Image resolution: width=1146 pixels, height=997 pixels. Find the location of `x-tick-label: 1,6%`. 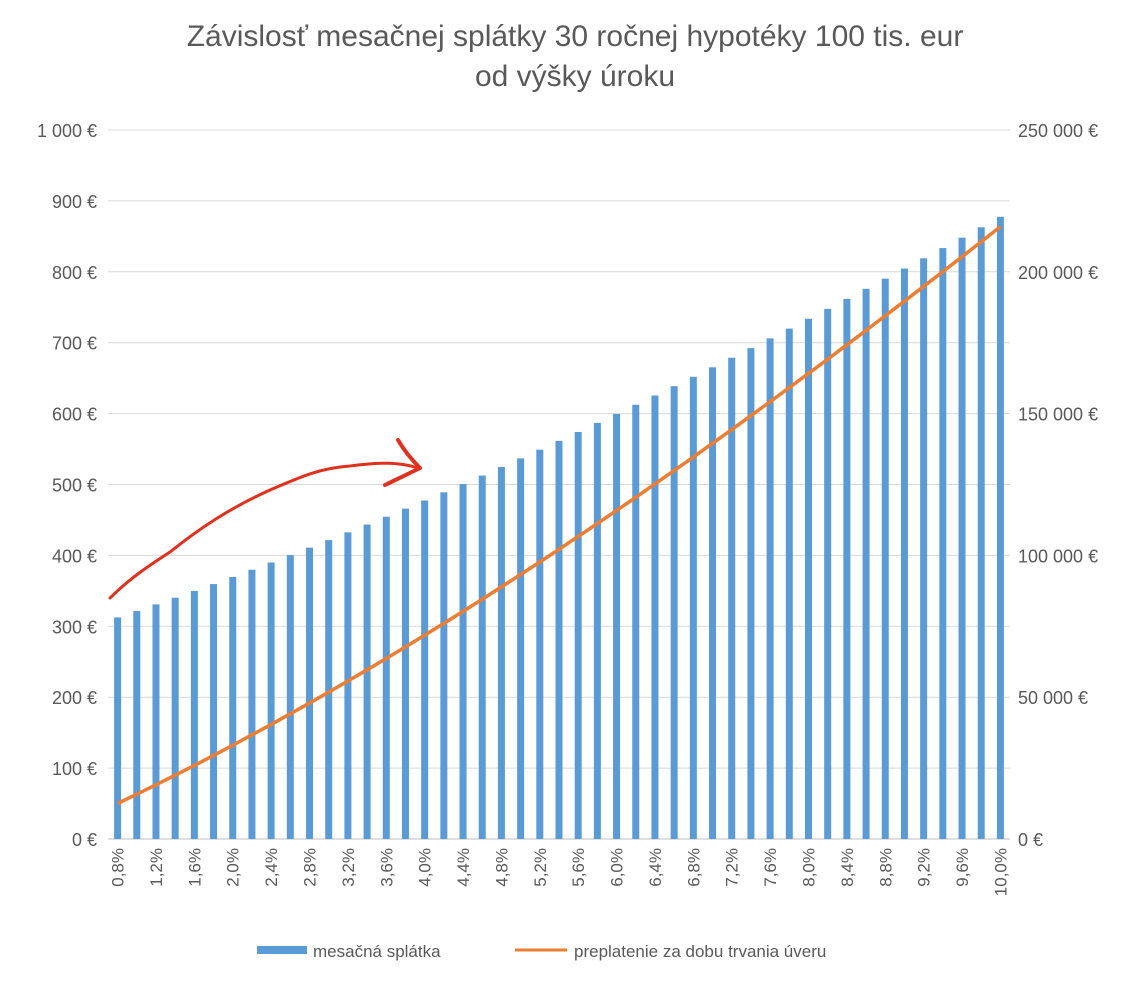

x-tick-label: 1,6% is located at coordinates (194, 867).